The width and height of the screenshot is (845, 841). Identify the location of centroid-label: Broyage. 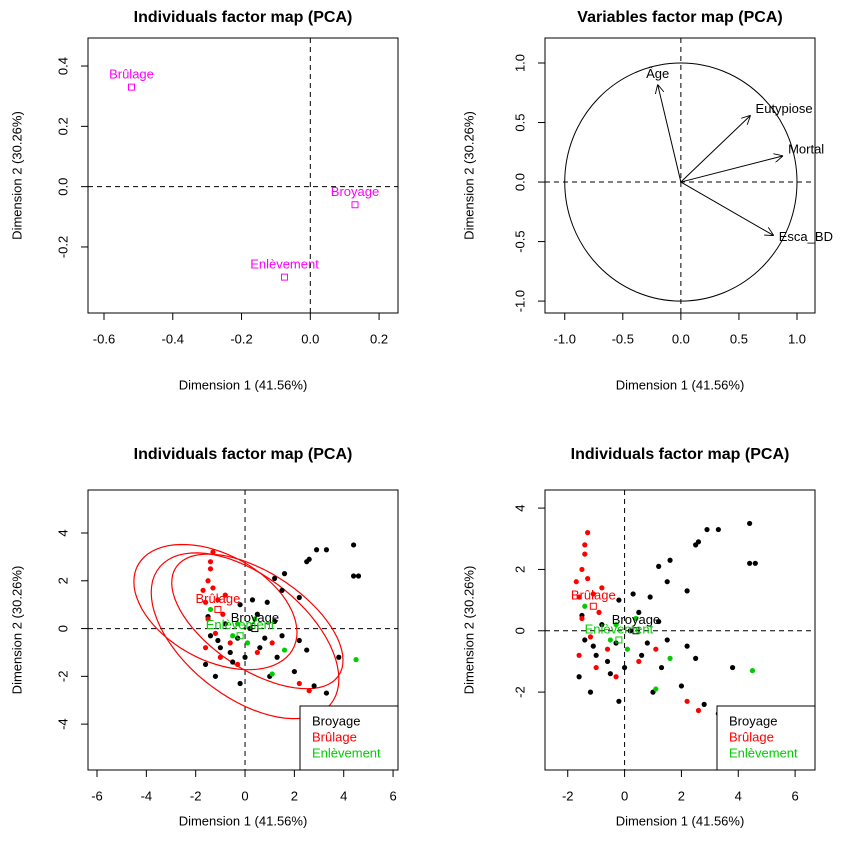
(255, 617).